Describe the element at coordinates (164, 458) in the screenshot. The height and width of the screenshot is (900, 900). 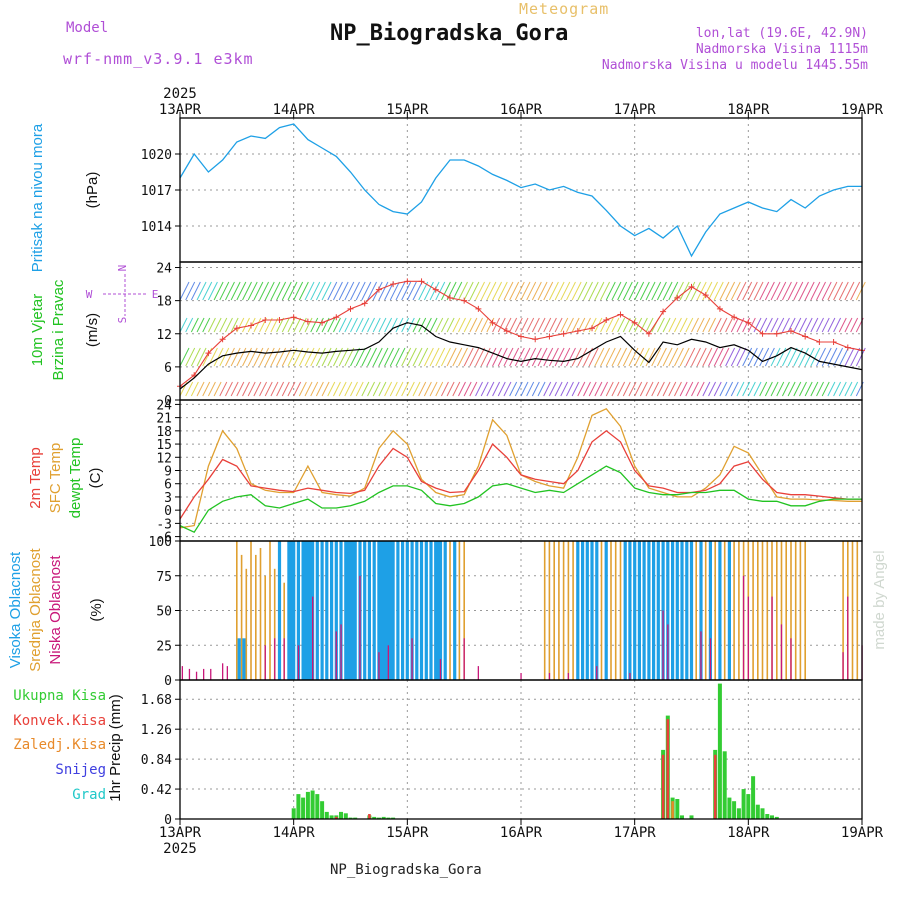
I see `y-tick-label: 12` at that location.